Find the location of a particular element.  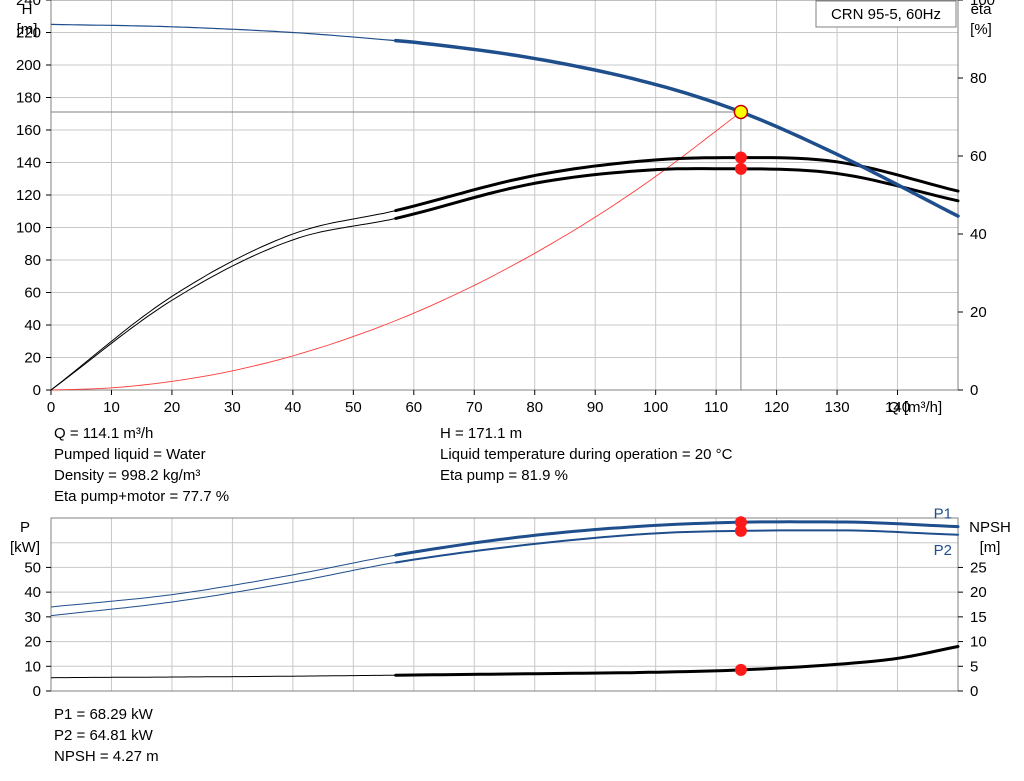

eta-pump-motor-curve-thin-section is located at coordinates (223, 304).